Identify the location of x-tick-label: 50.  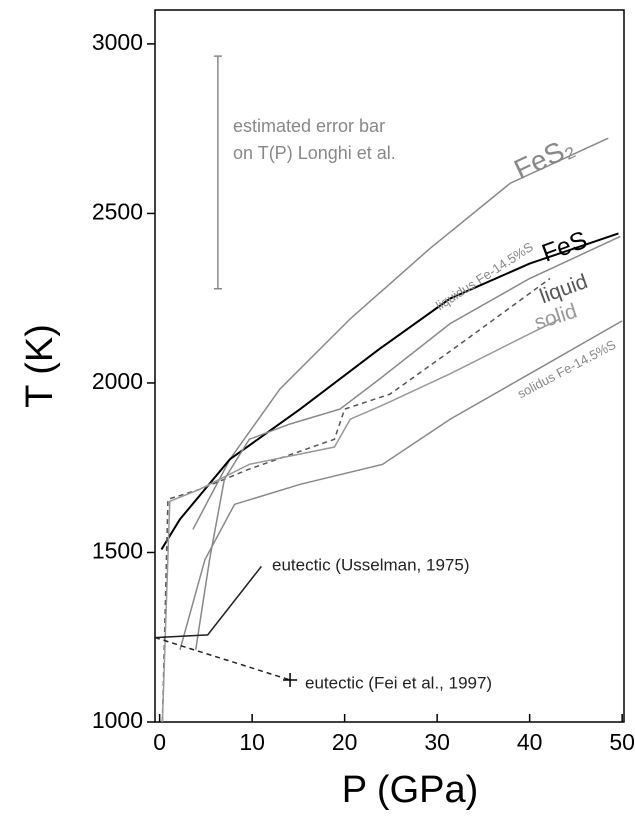
(622, 742).